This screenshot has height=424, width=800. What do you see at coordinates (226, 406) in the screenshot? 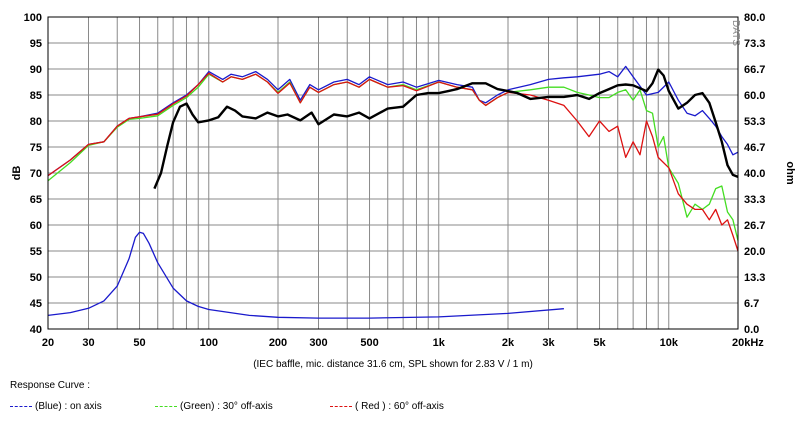
I see `legend-label-green: (Green) : 30° off-axis` at bounding box center [226, 406].